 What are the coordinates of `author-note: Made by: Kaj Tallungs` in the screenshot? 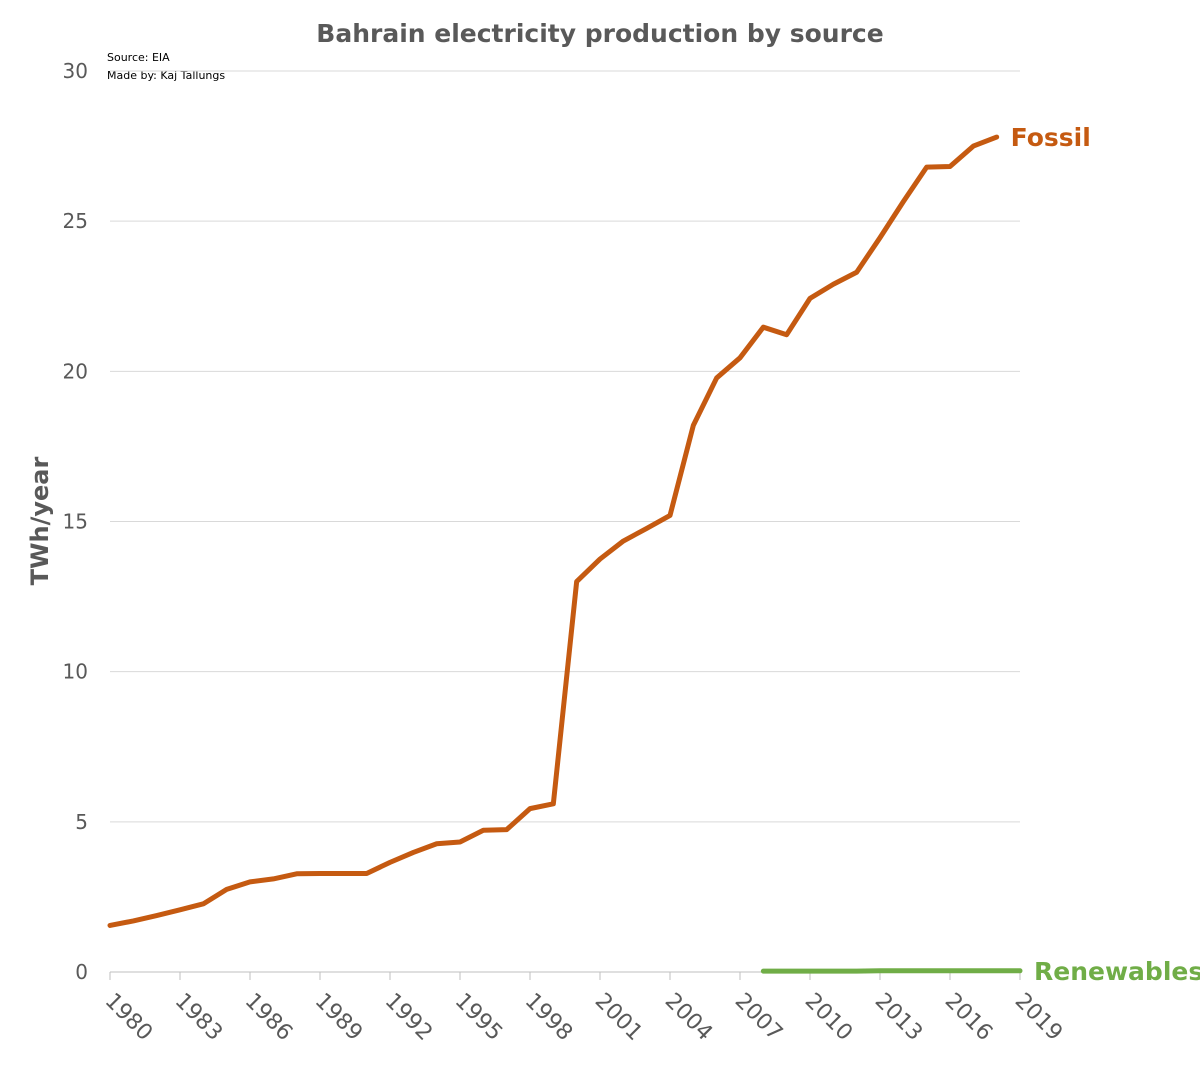 It's located at (166, 75).